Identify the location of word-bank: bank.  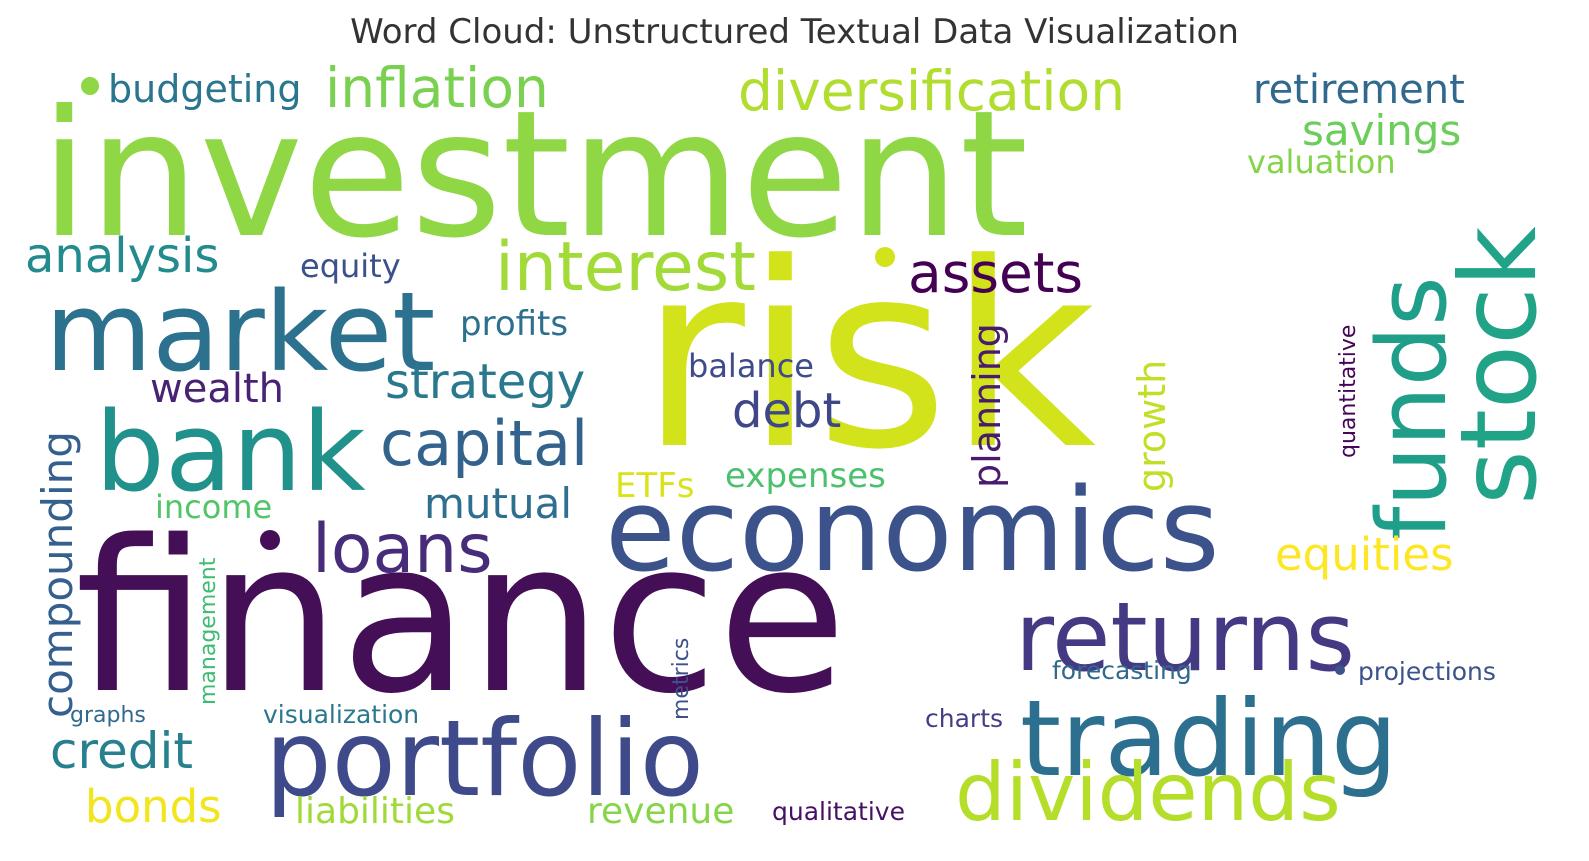
(230, 452).